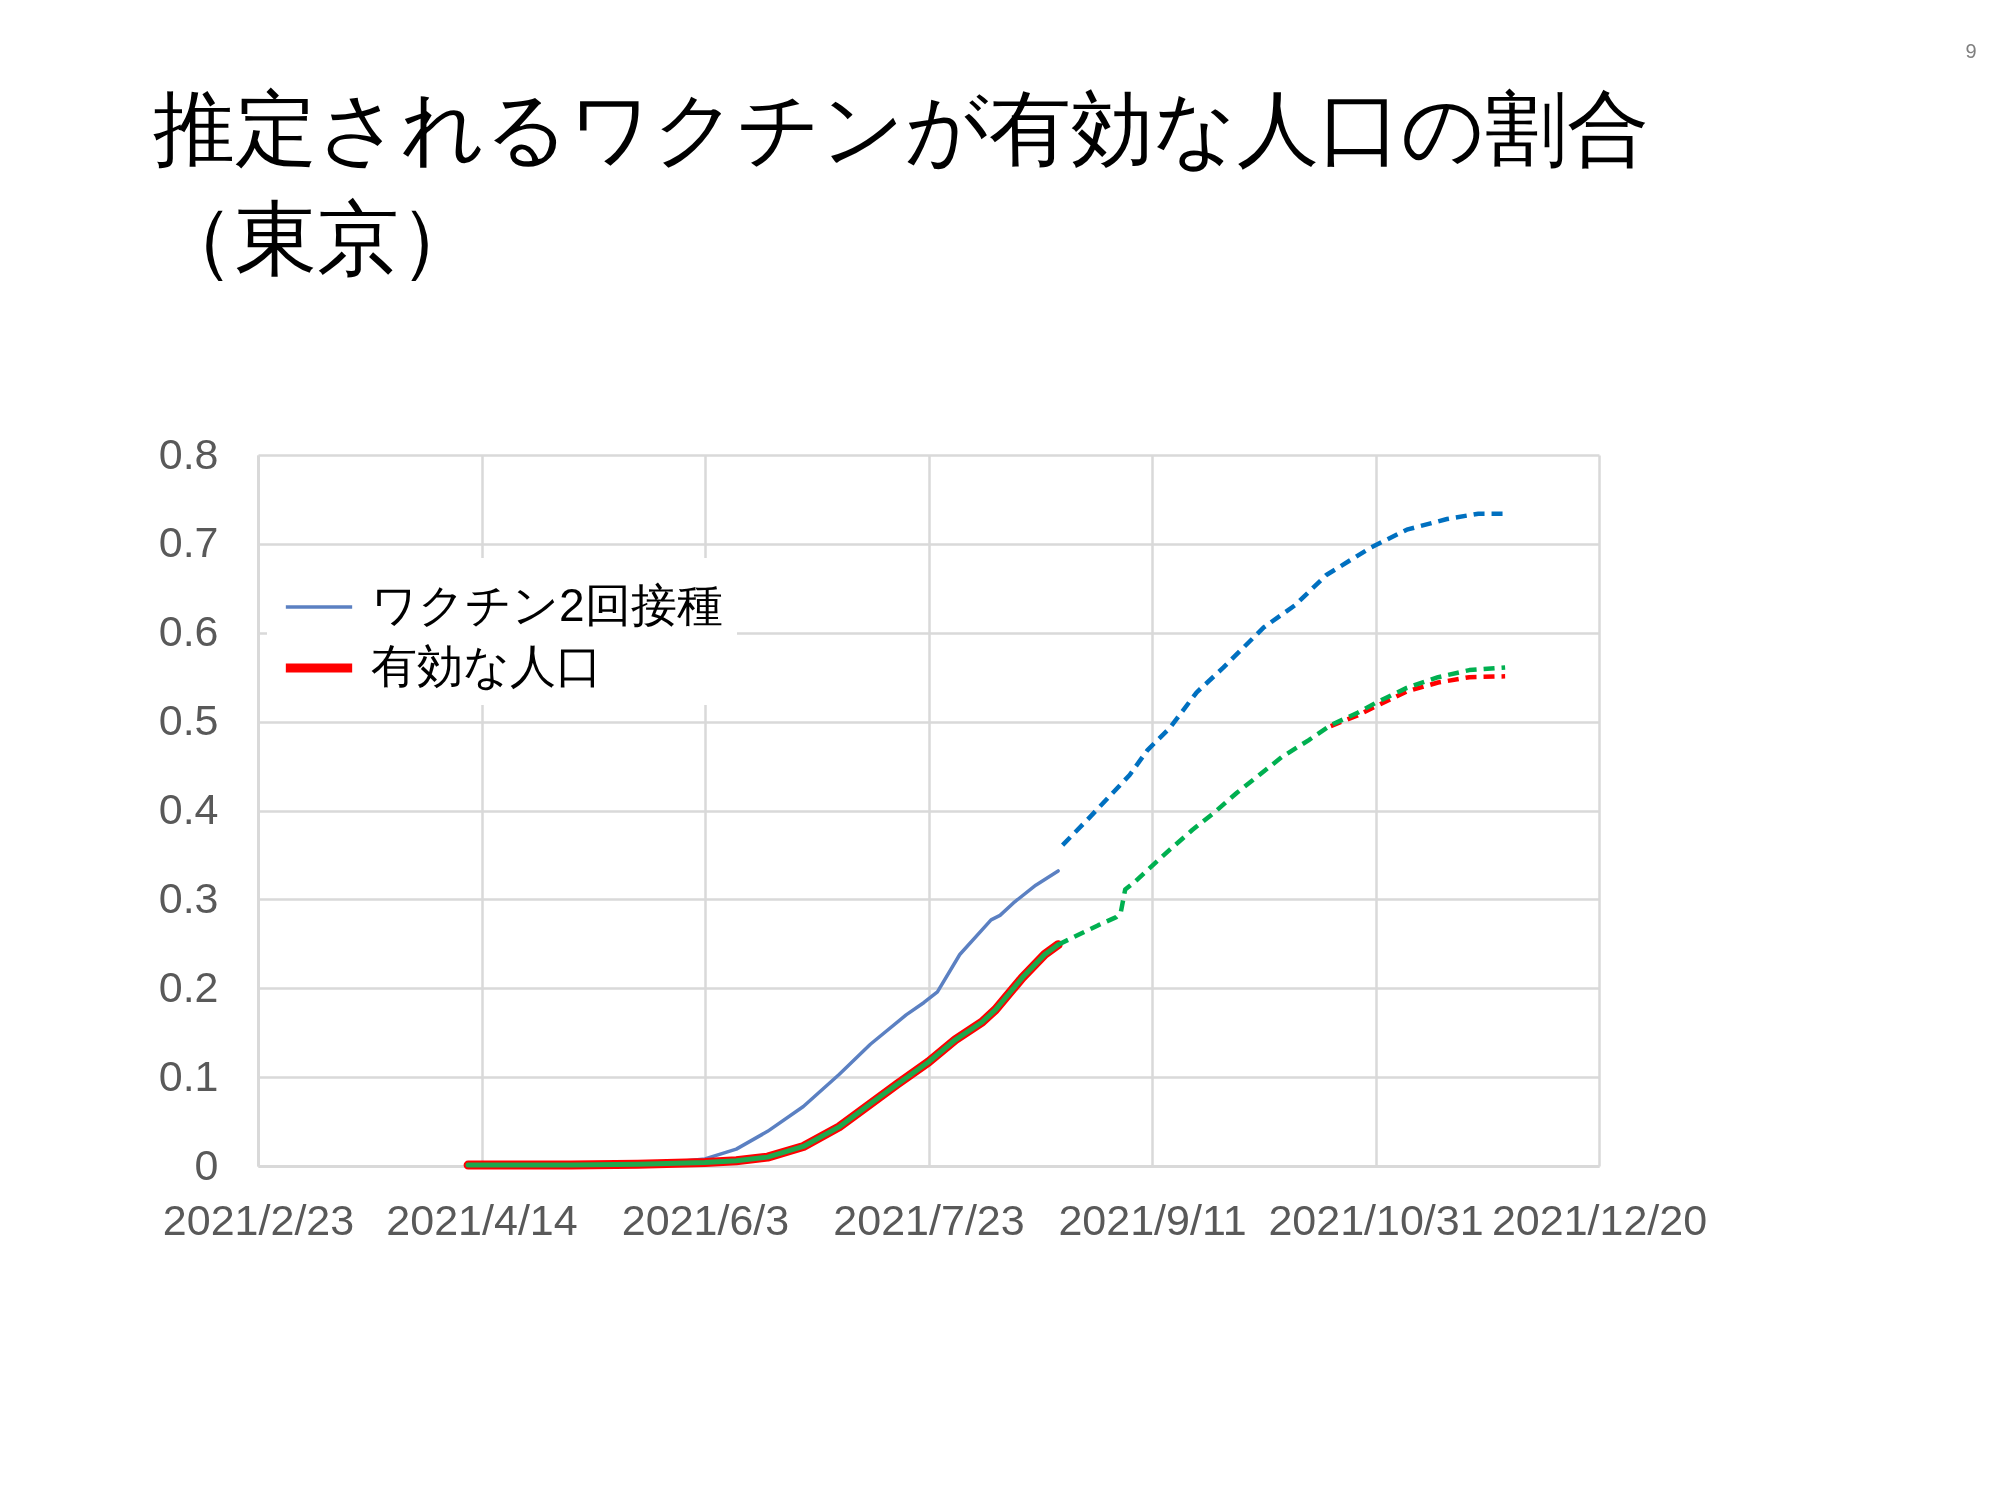 The image size is (2000, 1500). Describe the element at coordinates (206, 1164) in the screenshot. I see `y-tick-label: 0` at that location.